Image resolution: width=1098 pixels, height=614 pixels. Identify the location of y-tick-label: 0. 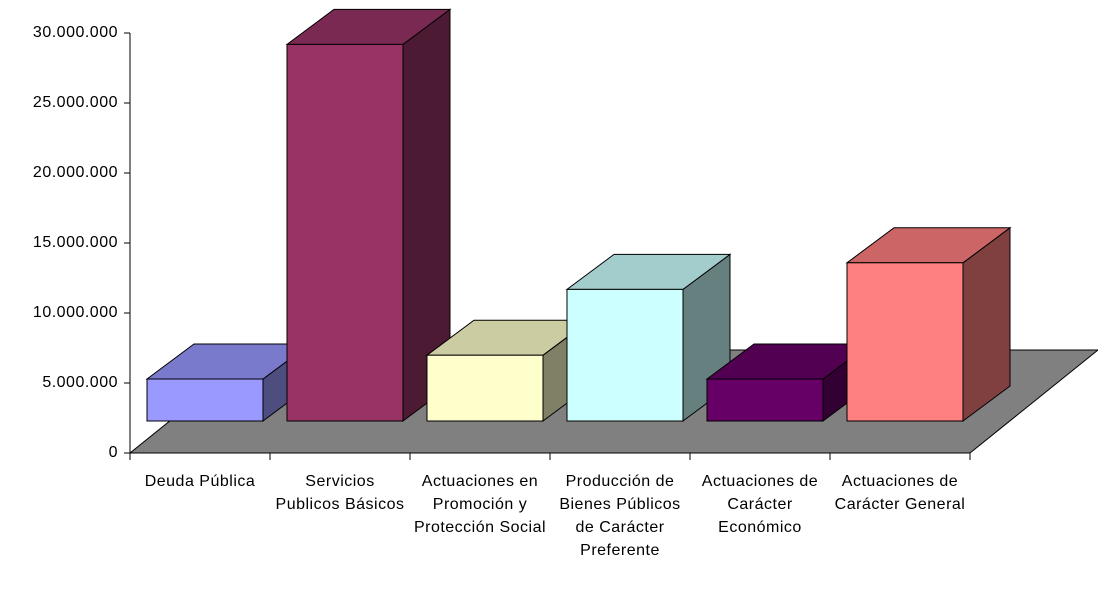
(113, 452).